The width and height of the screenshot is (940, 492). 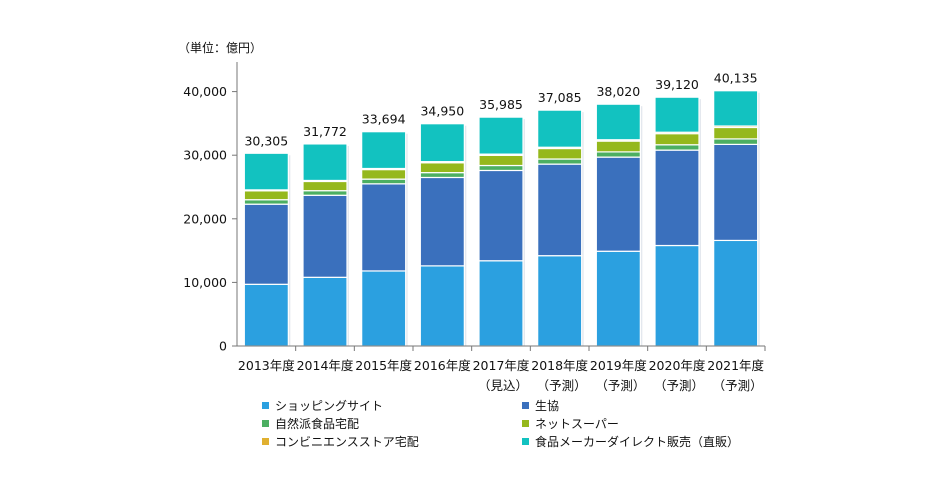 What do you see at coordinates (525, 405) in the screenshot?
I see `legend-swatch-coop` at bounding box center [525, 405].